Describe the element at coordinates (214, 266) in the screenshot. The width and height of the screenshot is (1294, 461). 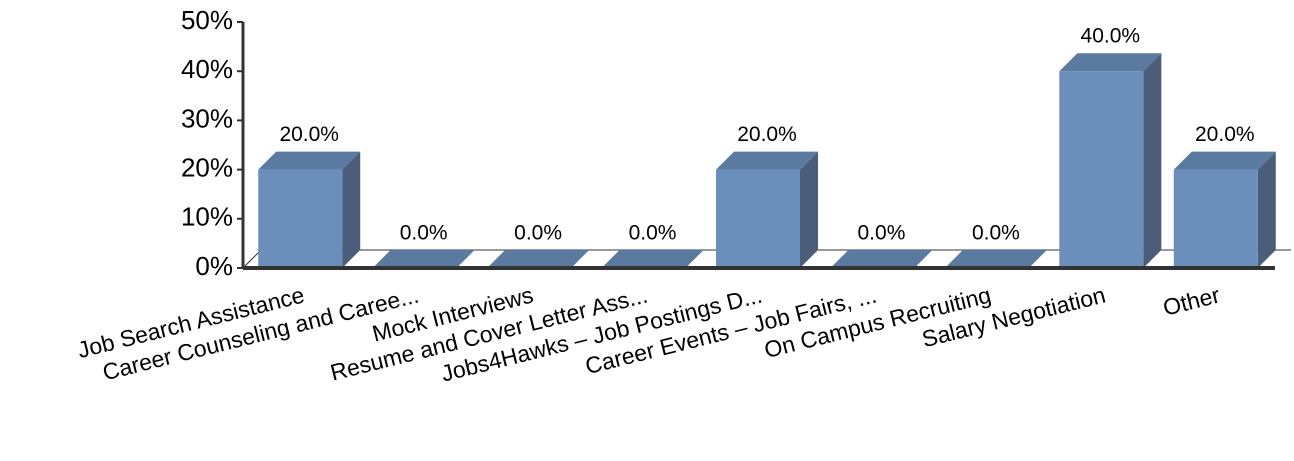
I see `y-tick-label: 0%` at that location.